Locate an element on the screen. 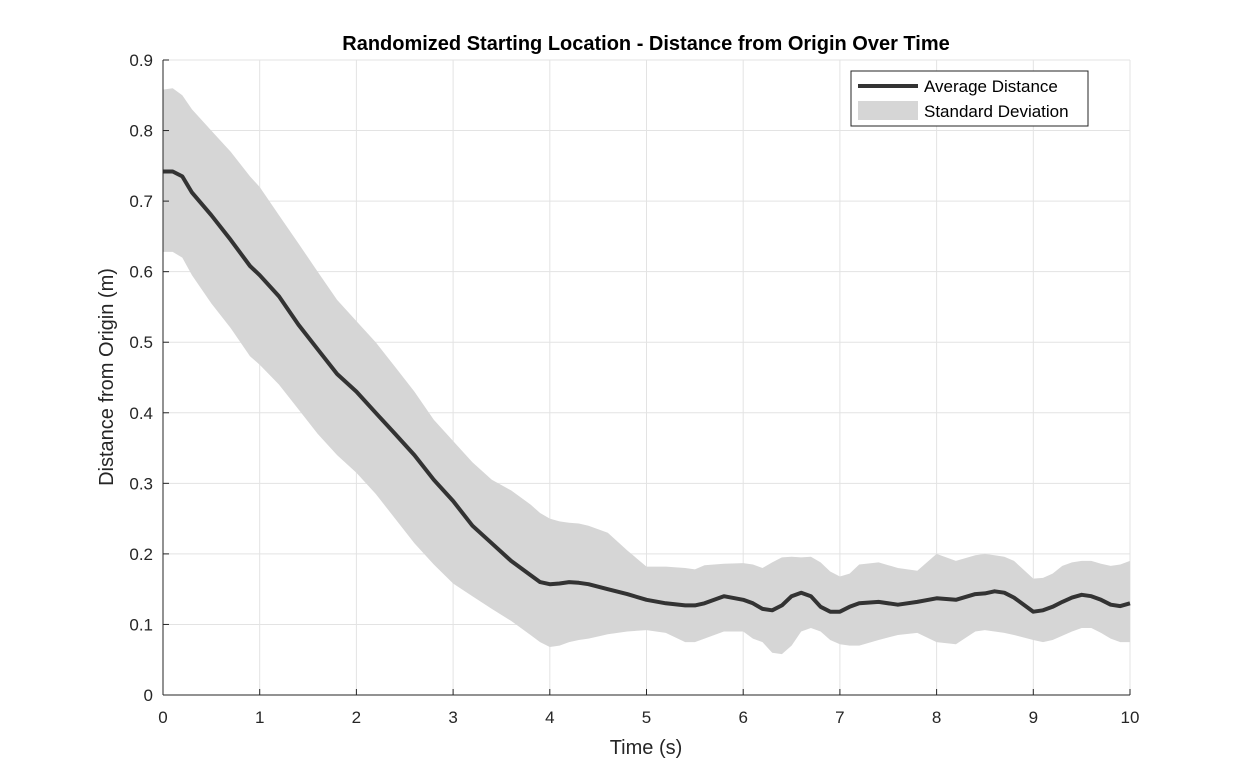 The width and height of the screenshot is (1250, 781). y-tick-label: 0.1 is located at coordinates (141, 624).